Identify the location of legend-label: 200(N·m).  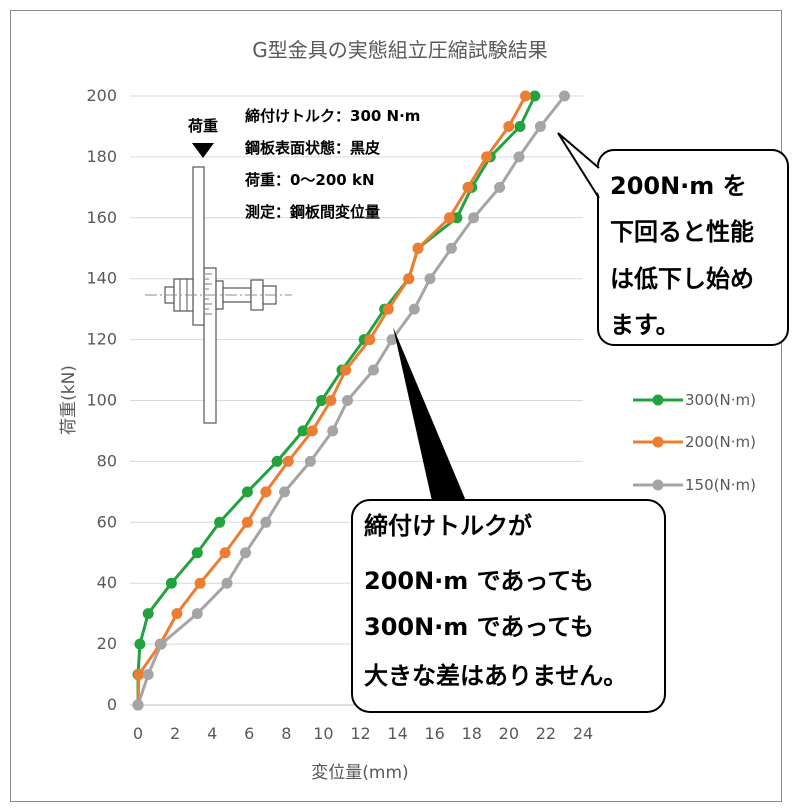
(720, 442).